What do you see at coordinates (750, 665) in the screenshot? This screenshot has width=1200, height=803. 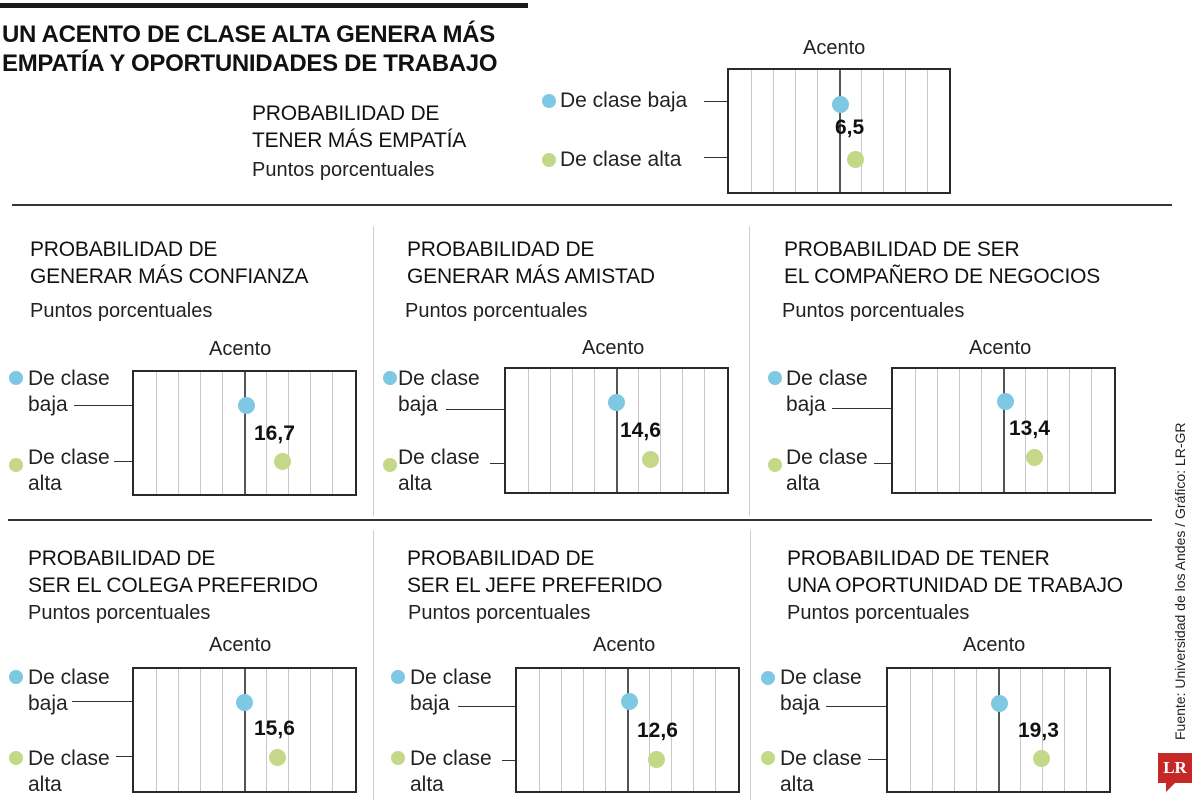 I see `divider-v4` at bounding box center [750, 665].